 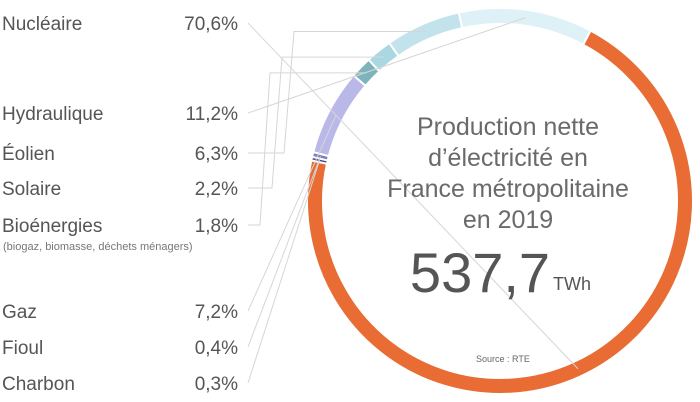 I want to click on legend-value-2: 0,4%, so click(x=216, y=348).